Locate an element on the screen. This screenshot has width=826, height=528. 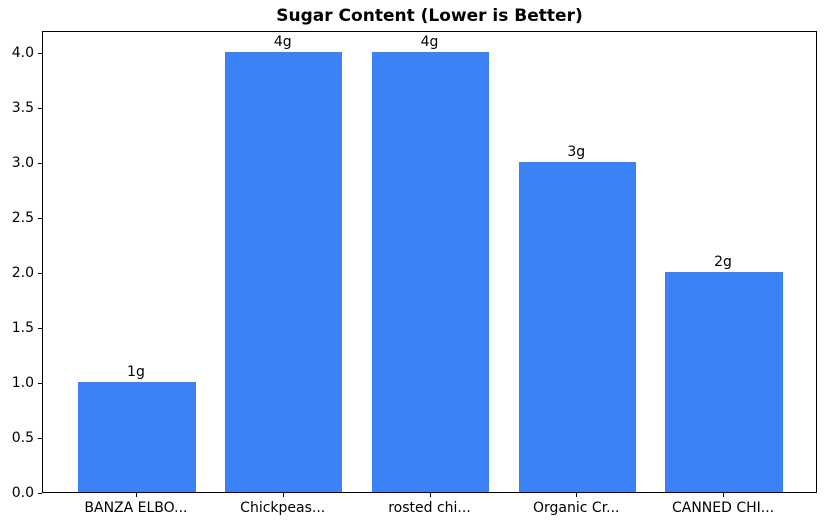
y-tick-label: 3.5 is located at coordinates (22, 108).